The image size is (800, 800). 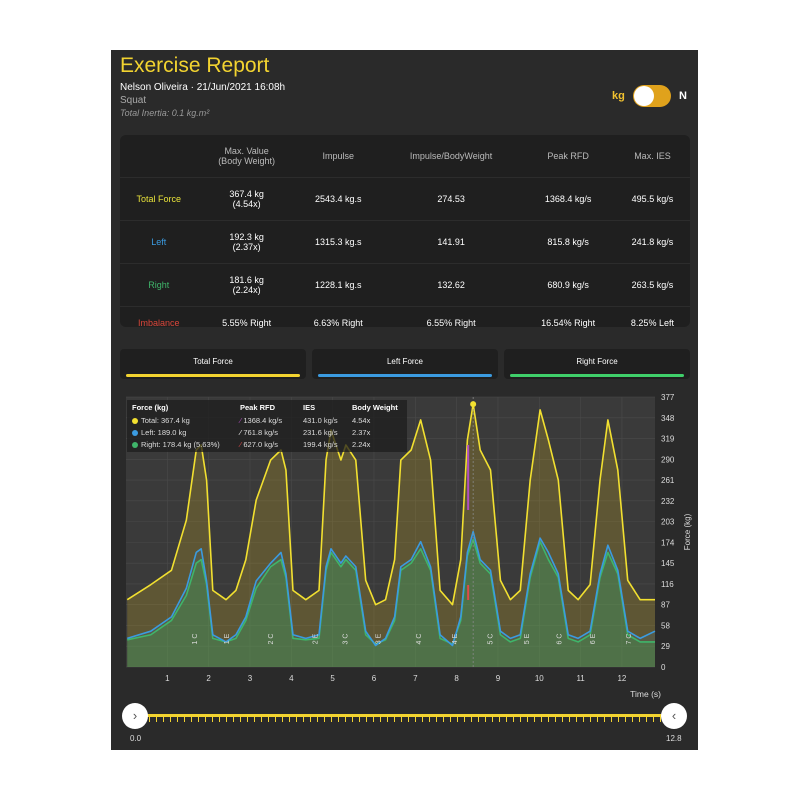 I want to click on tab-label: Right Force, so click(x=597, y=361).